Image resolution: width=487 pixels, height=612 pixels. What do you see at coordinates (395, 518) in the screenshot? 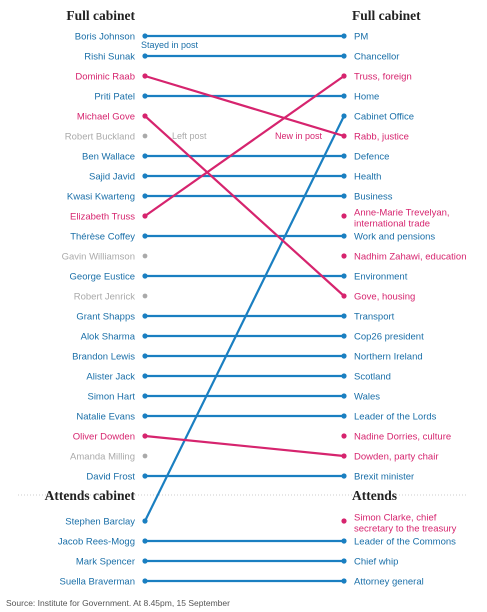
I see `right-role-label: Simon Clarke, chief` at bounding box center [395, 518].